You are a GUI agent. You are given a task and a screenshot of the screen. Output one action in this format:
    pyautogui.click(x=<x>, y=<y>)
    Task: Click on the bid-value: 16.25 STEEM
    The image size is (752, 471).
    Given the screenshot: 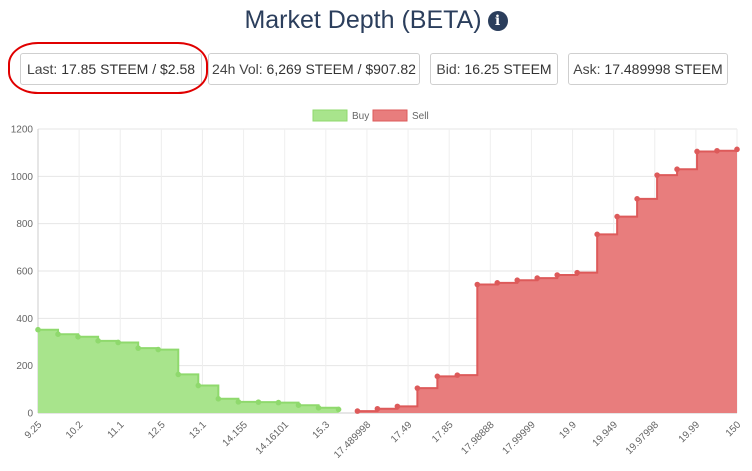 What is the action you would take?
    pyautogui.click(x=508, y=69)
    